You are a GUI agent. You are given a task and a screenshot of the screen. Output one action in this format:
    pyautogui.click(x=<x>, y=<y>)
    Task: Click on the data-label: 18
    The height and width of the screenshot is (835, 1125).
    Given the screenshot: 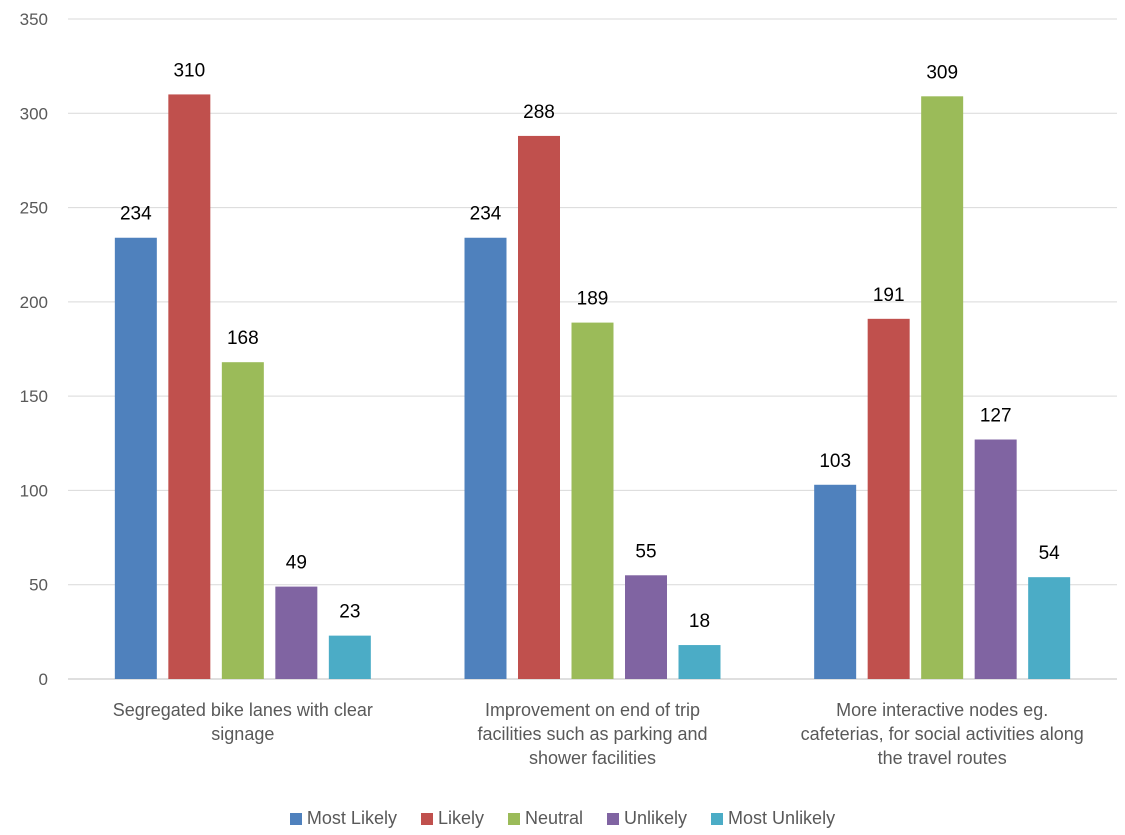 What is the action you would take?
    pyautogui.click(x=699, y=621)
    